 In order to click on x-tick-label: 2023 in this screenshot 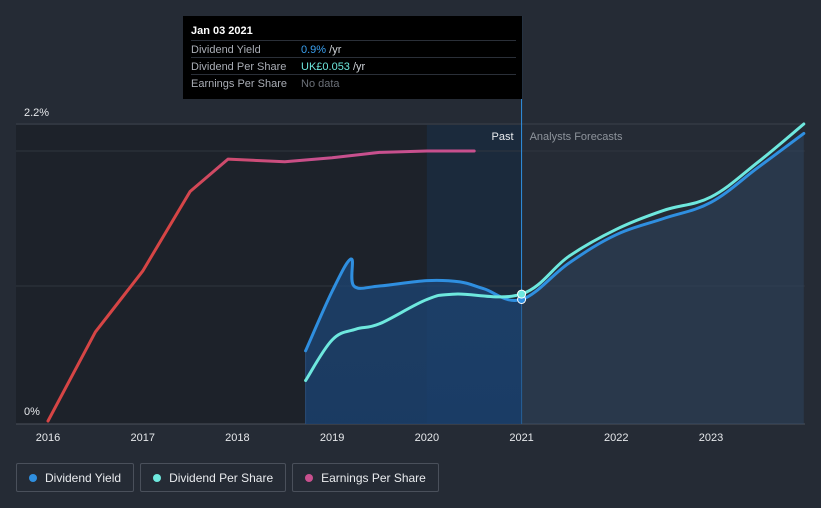, I will do `click(711, 438)`.